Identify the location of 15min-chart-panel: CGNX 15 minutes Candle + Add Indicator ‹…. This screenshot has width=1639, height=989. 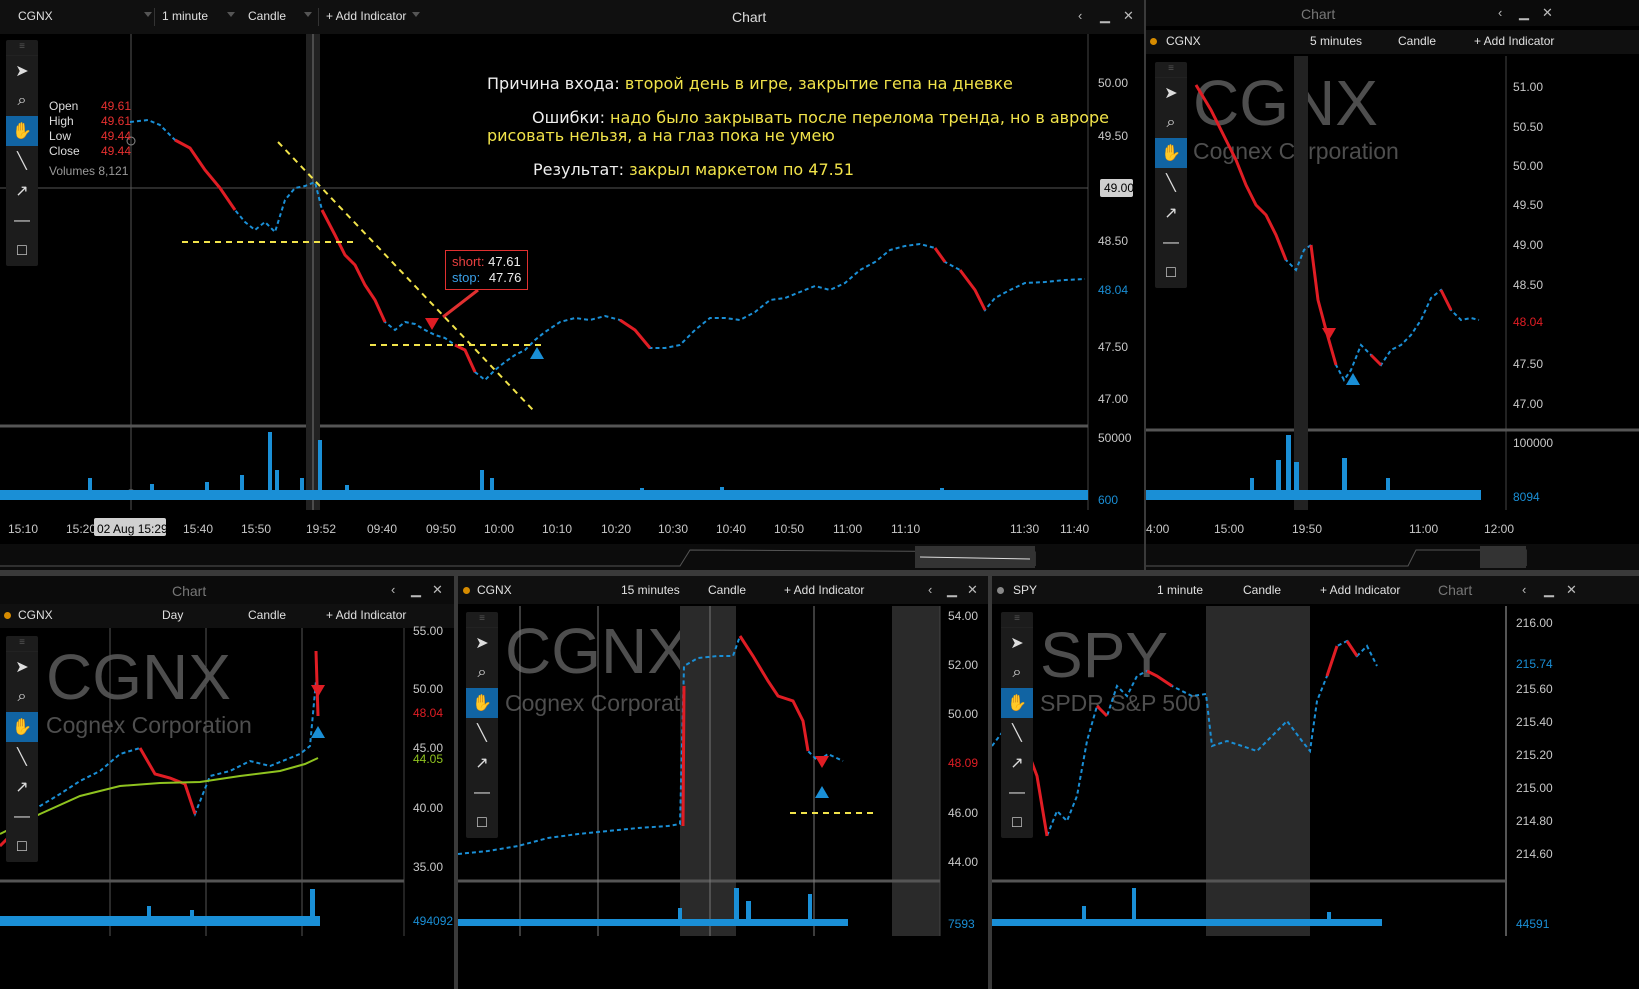
(723, 782).